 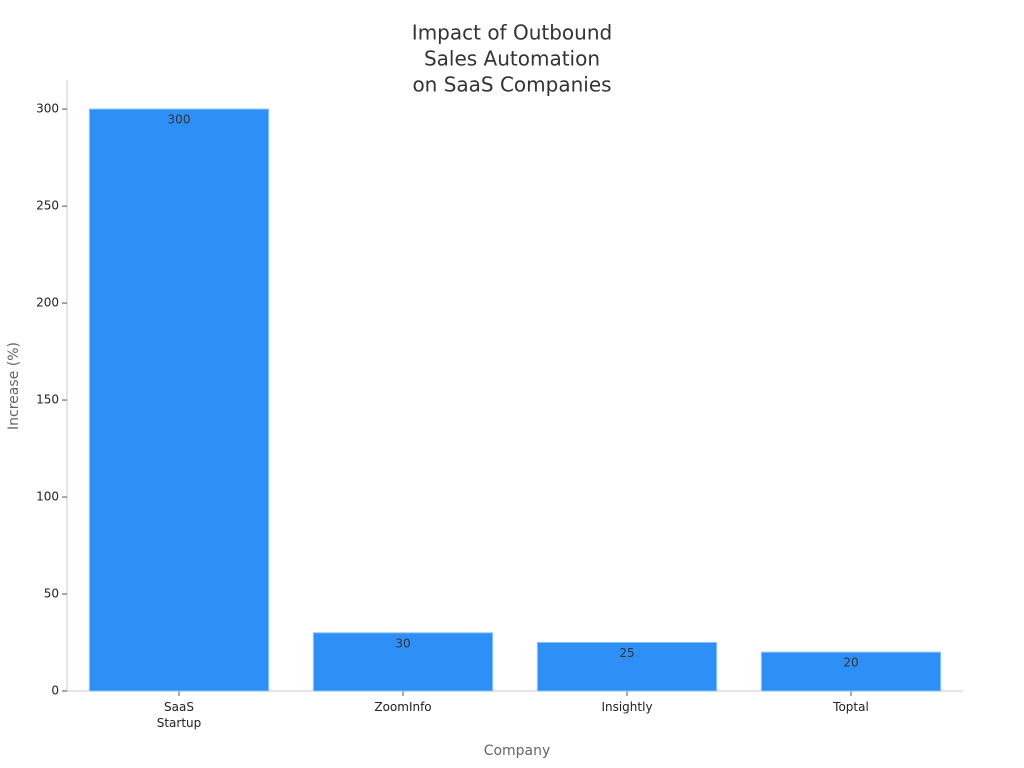 What do you see at coordinates (47, 303) in the screenshot?
I see `y-tick-label: 200` at bounding box center [47, 303].